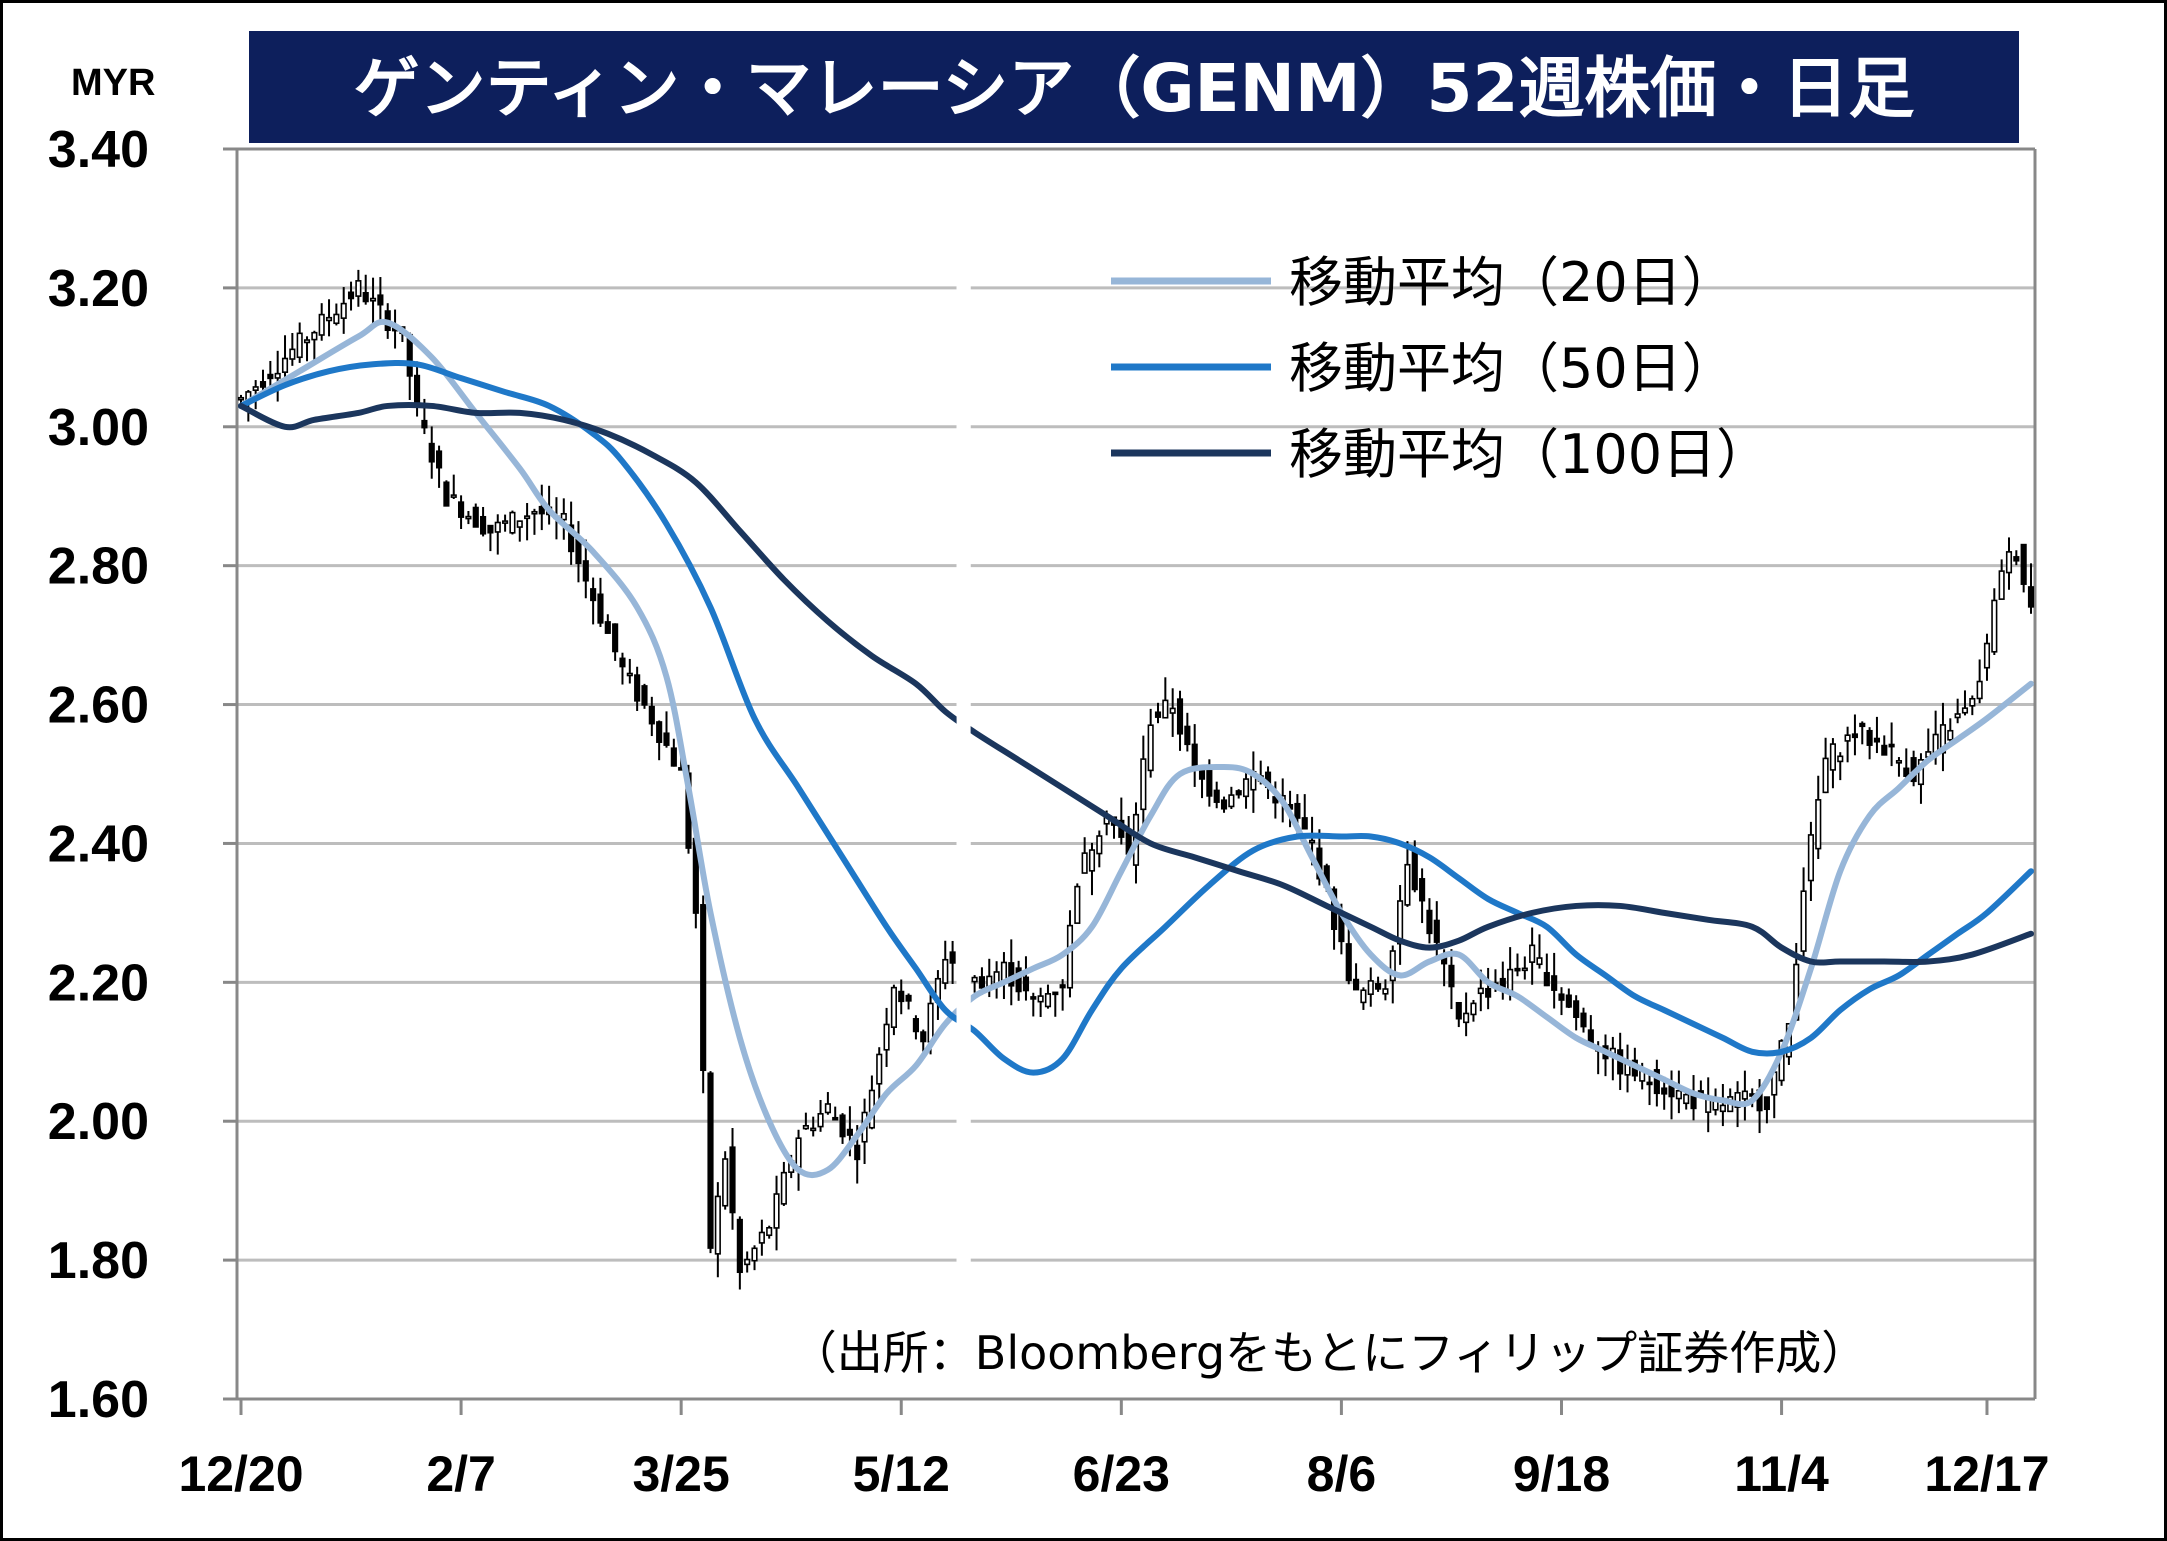  I want to click on y-tick-label: 1.60, so click(98, 1400).